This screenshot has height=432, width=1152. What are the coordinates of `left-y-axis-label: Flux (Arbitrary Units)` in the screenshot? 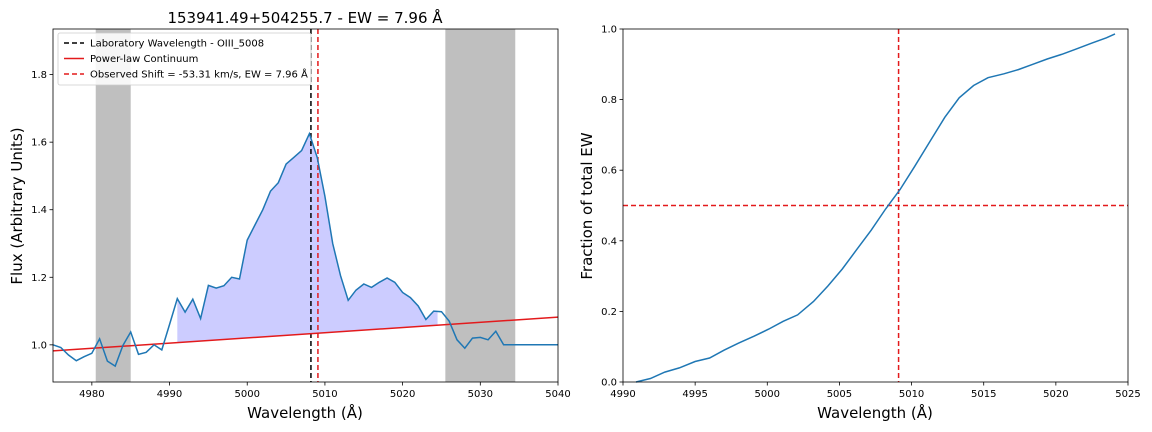 It's located at (17, 205).